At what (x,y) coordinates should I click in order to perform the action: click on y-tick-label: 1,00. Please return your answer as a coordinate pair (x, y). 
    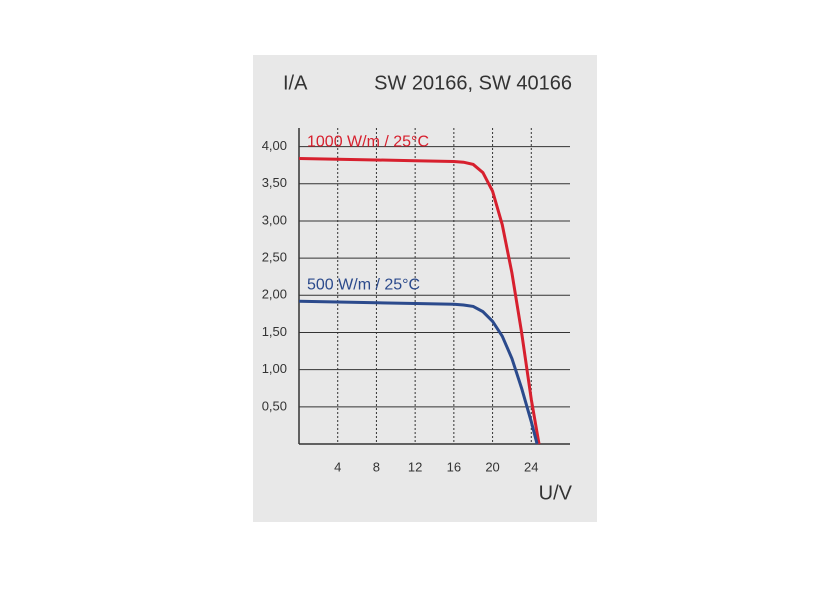
    Looking at the image, I should click on (274, 368).